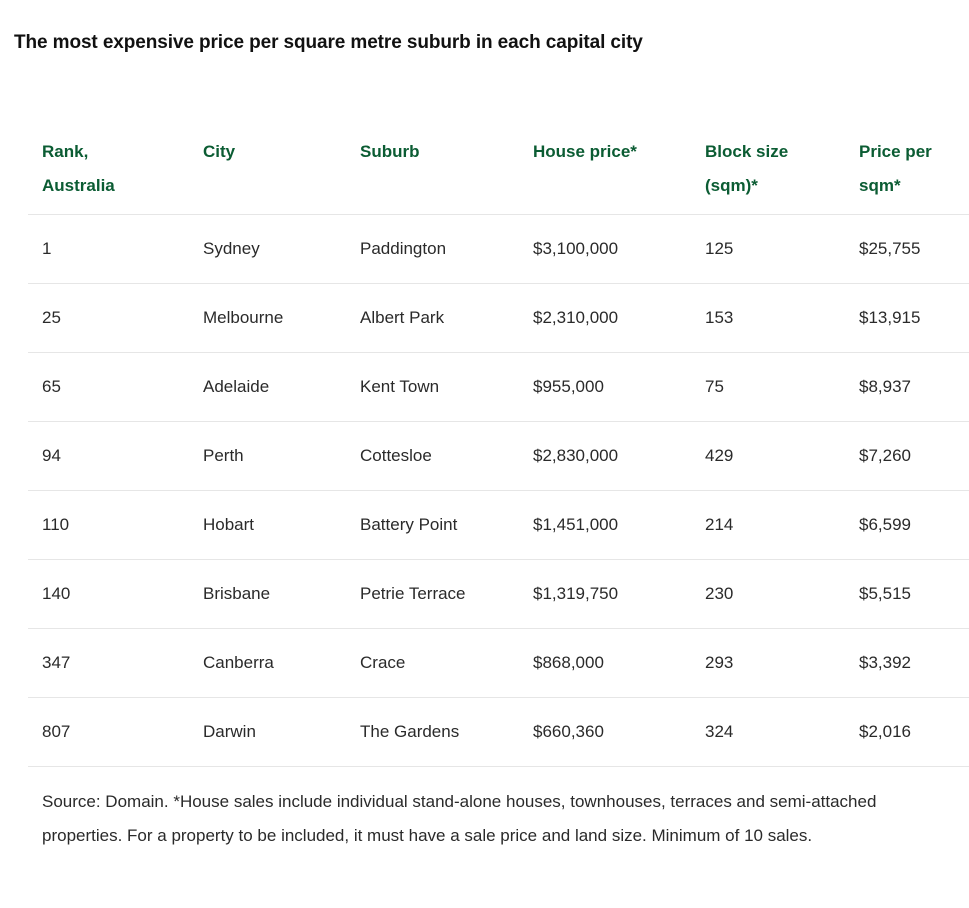  Describe the element at coordinates (568, 731) in the screenshot. I see `house-price-cell: $660,360` at that location.